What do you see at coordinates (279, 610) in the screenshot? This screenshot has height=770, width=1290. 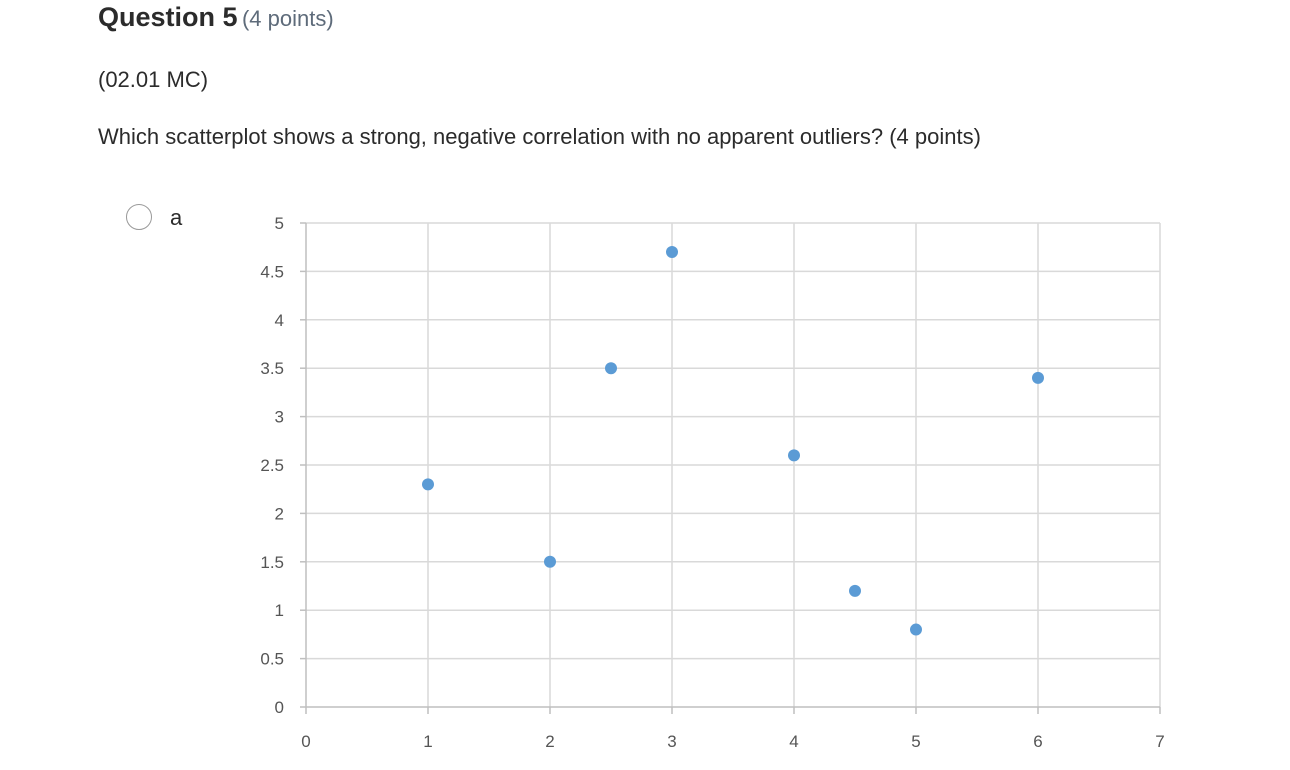 I see `y-tick-label: 1` at bounding box center [279, 610].